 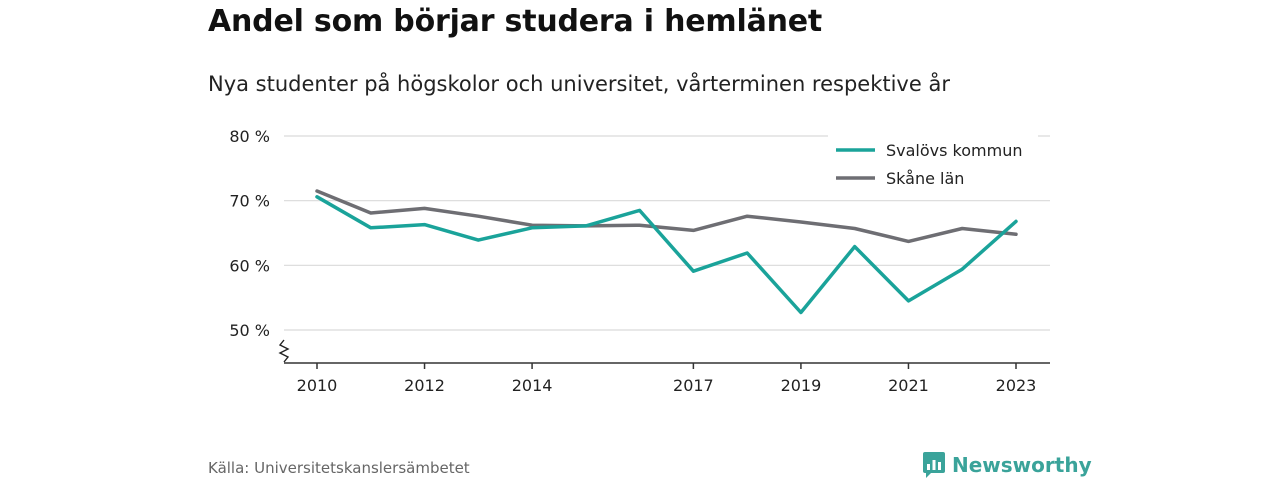 What do you see at coordinates (284, 351) in the screenshot?
I see `axis-break-marker` at bounding box center [284, 351].